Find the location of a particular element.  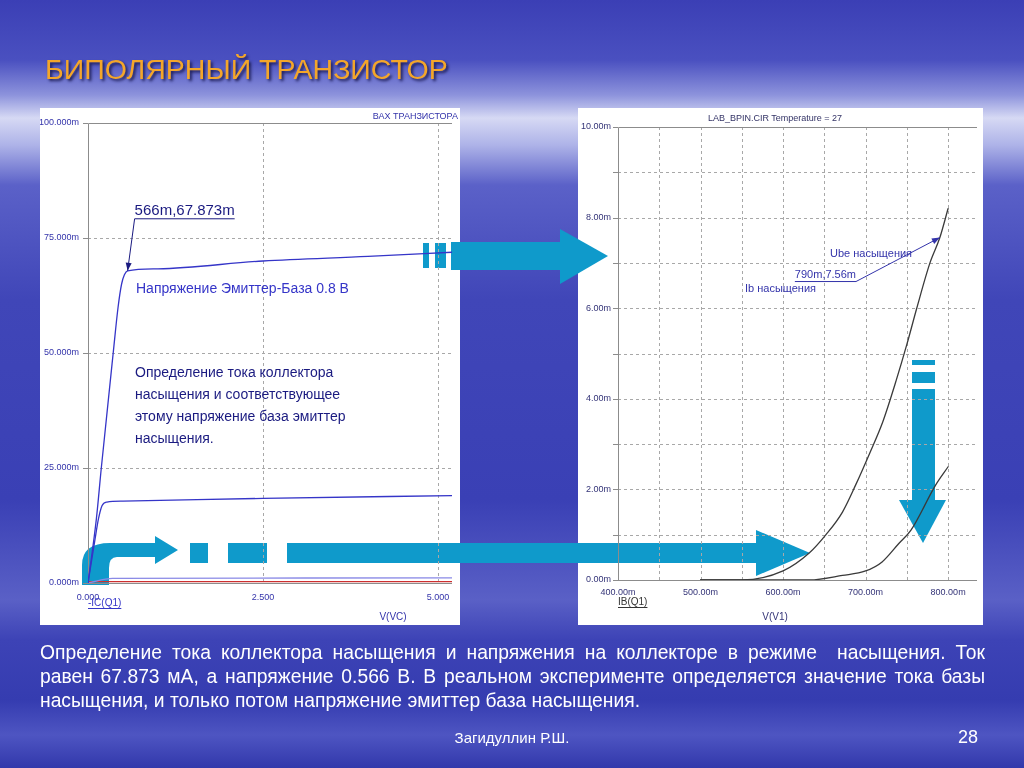

y-tick-label: 4.00m is located at coordinates (598, 398).